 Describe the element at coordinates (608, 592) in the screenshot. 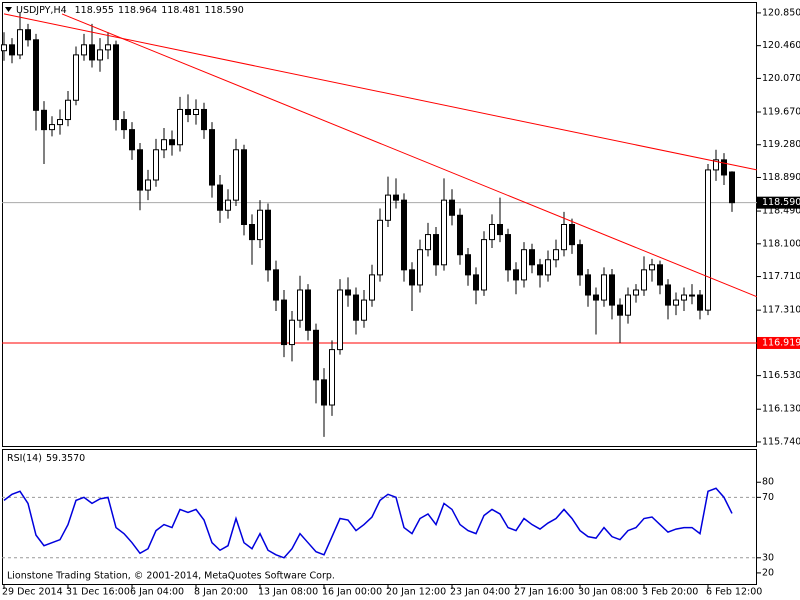

I see `x-tick-label: 30 Jan 08:00` at that location.